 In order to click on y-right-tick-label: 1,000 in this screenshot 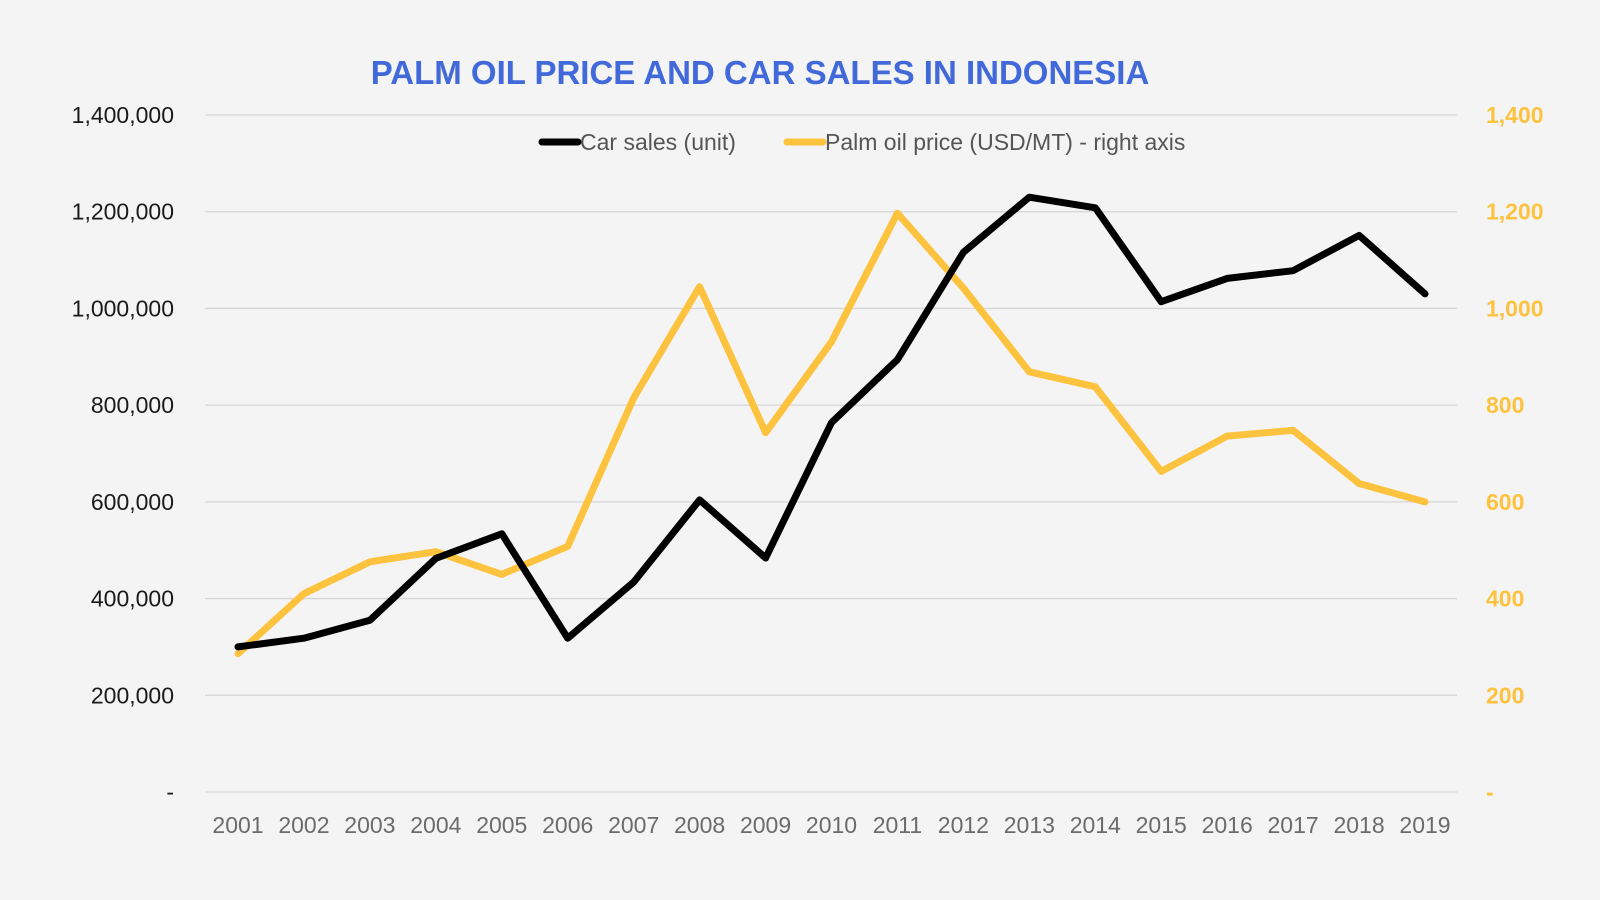, I will do `click(1515, 308)`.